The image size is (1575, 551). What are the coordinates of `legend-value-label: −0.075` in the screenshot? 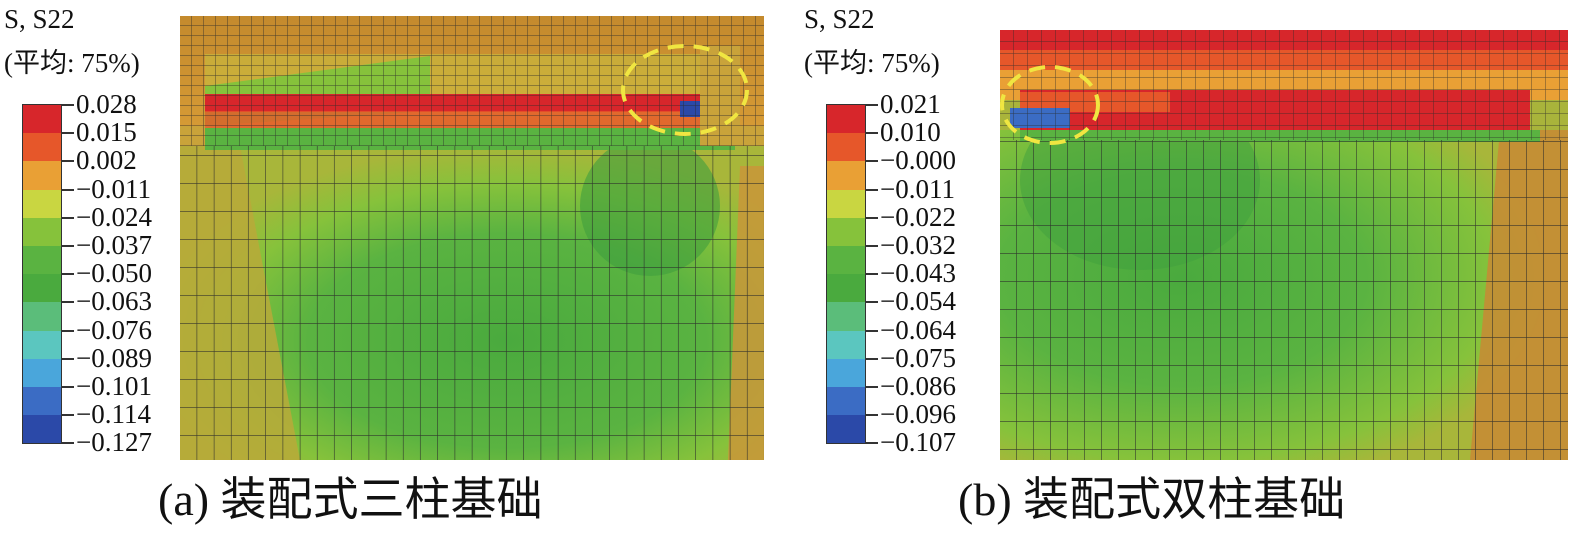 It's located at (918, 357).